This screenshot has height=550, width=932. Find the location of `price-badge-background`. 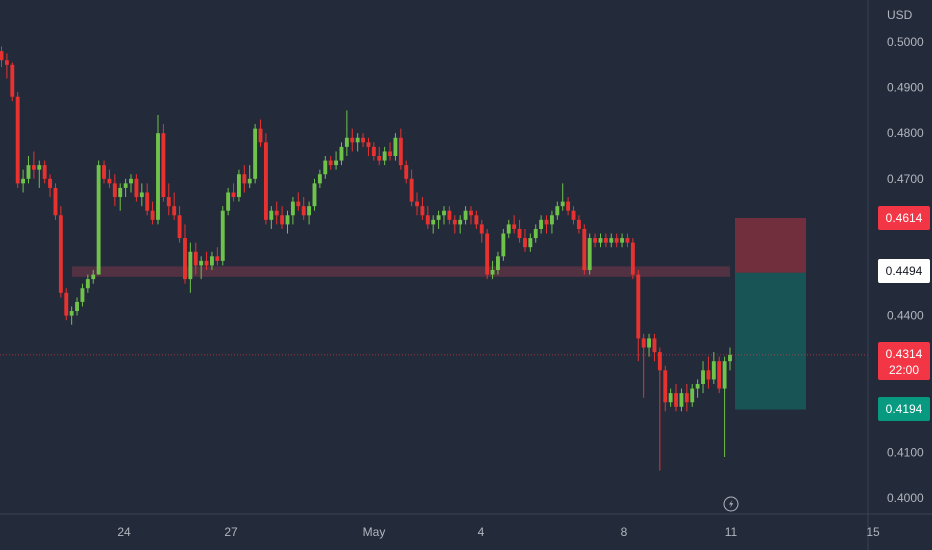

price-badge-background is located at coordinates (904, 361).